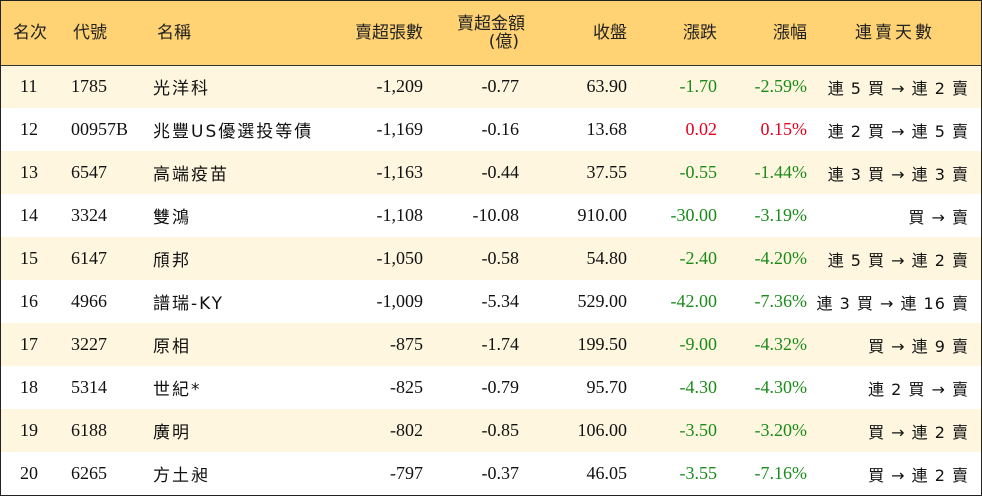 The width and height of the screenshot is (982, 496). What do you see at coordinates (177, 390) in the screenshot?
I see `stock-name-link: 世紀*` at bounding box center [177, 390].